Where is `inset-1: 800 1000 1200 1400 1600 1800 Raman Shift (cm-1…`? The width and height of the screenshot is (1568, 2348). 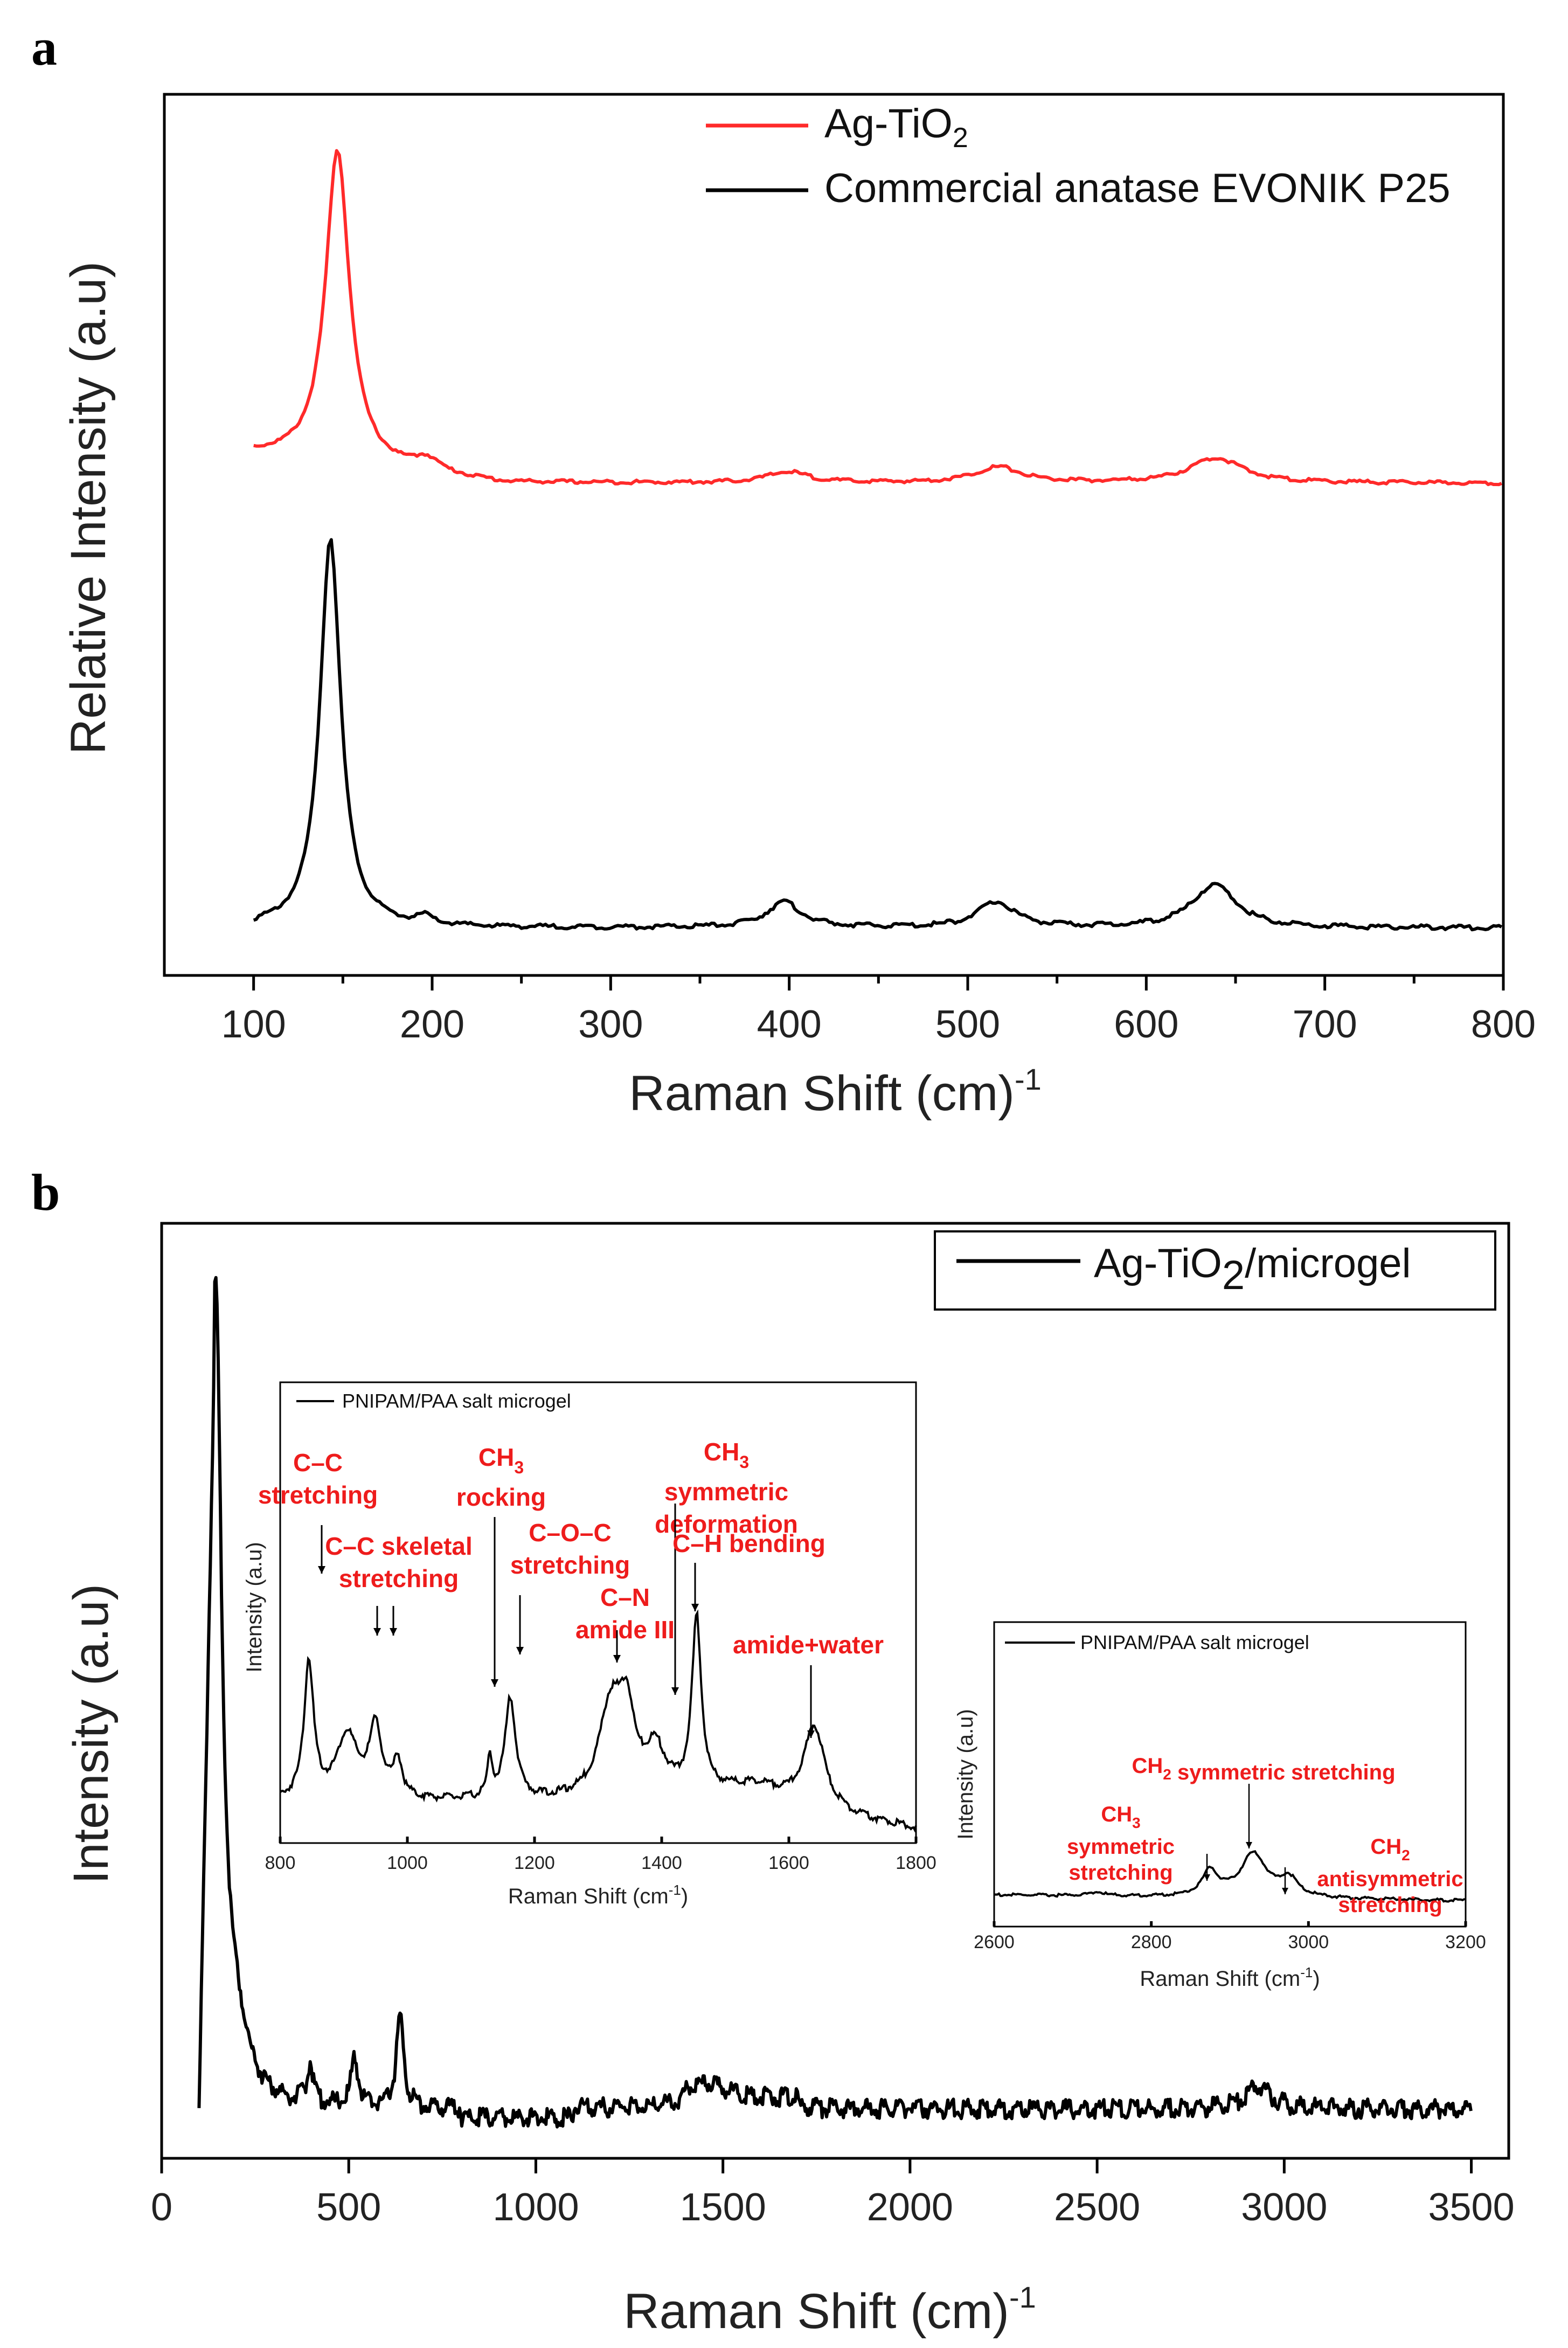 inset-1: 800 1000 1200 1400 1600 1800 Raman Shift (cm-1… is located at coordinates (589, 1645).